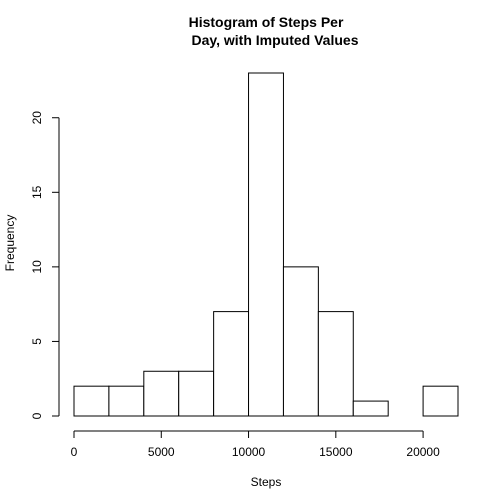  Describe the element at coordinates (37, 341) in the screenshot. I see `y-tick-label: 5` at that location.